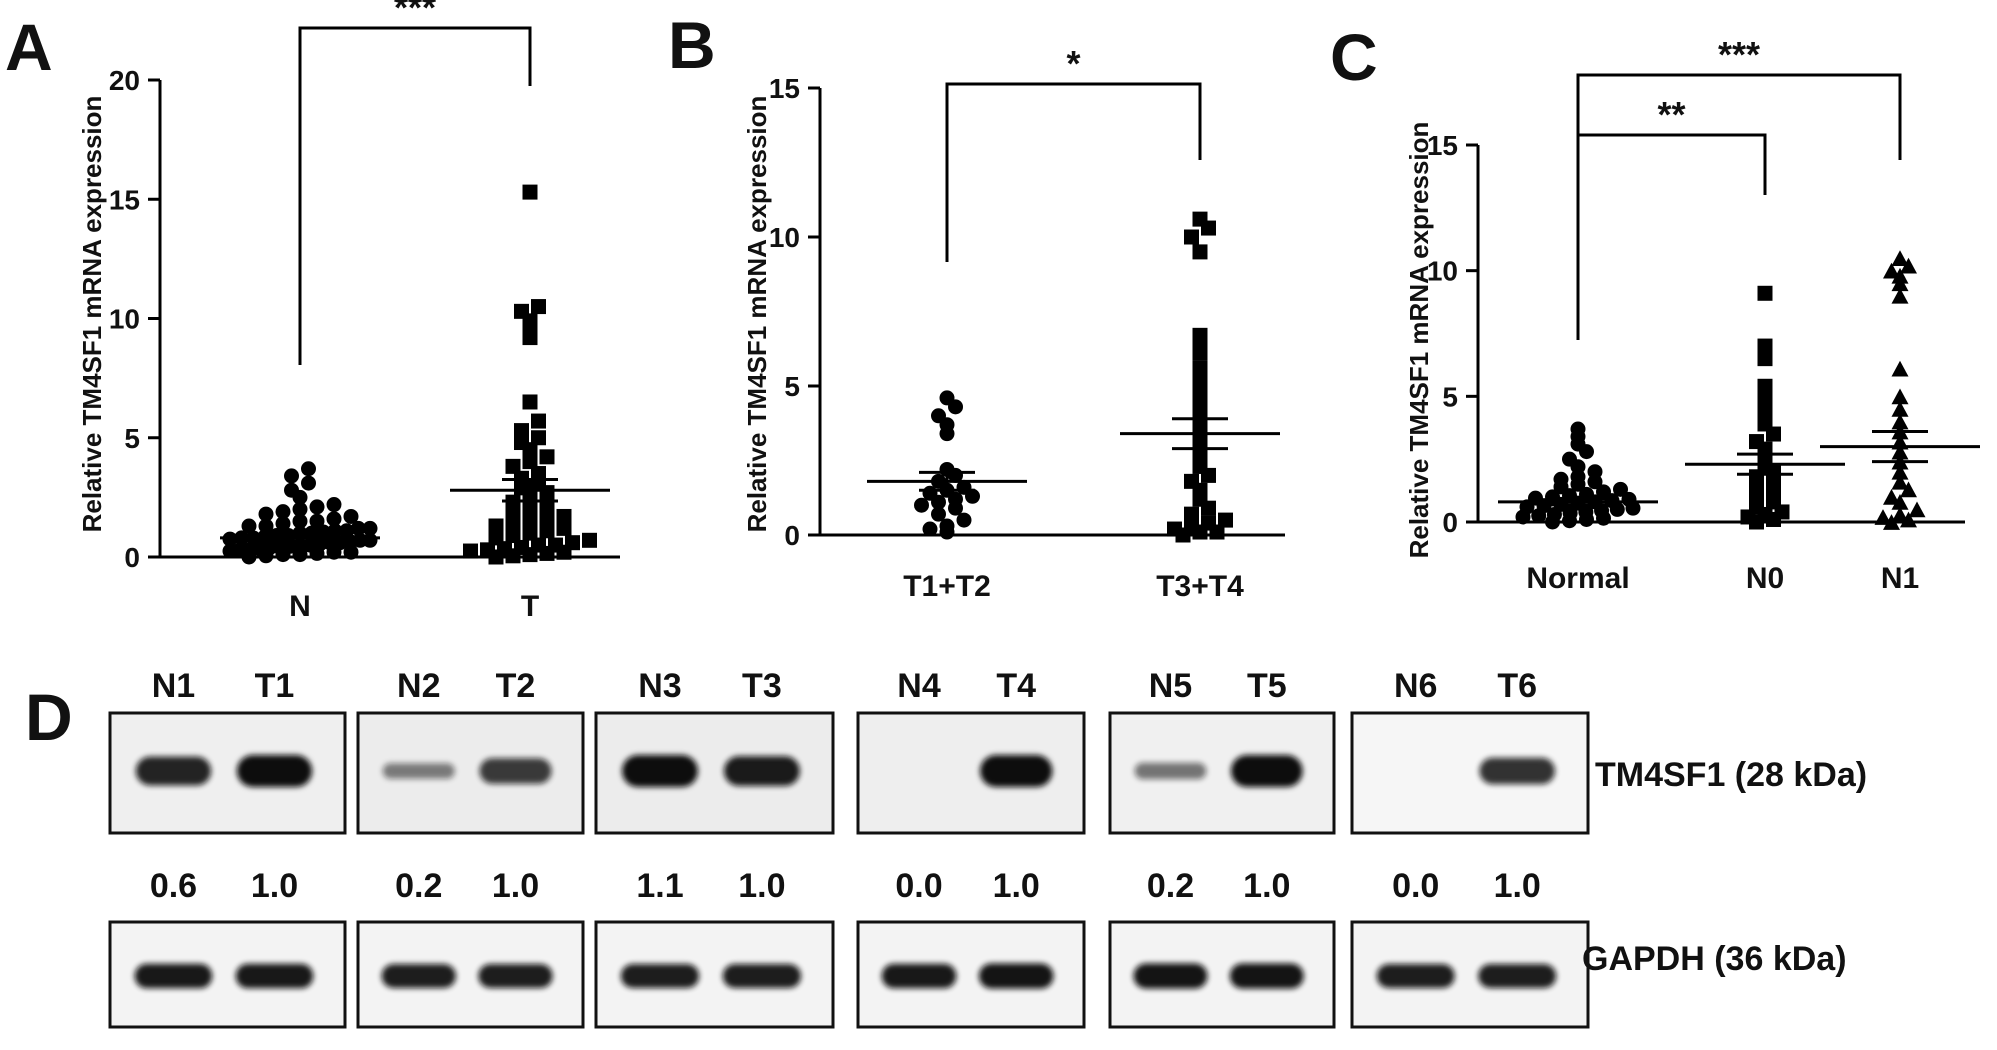 This screenshot has height=1050, width=1997. Describe the element at coordinates (92, 314) in the screenshot. I see `panel-a-y-axis-title: Relative TM4SF1 mRNA expression` at that location.